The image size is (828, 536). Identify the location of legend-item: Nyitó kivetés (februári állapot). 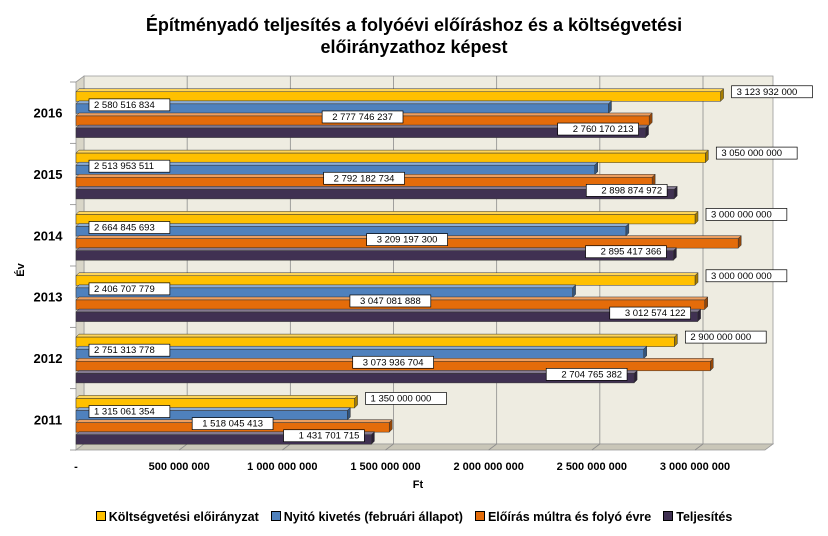
(366, 517).